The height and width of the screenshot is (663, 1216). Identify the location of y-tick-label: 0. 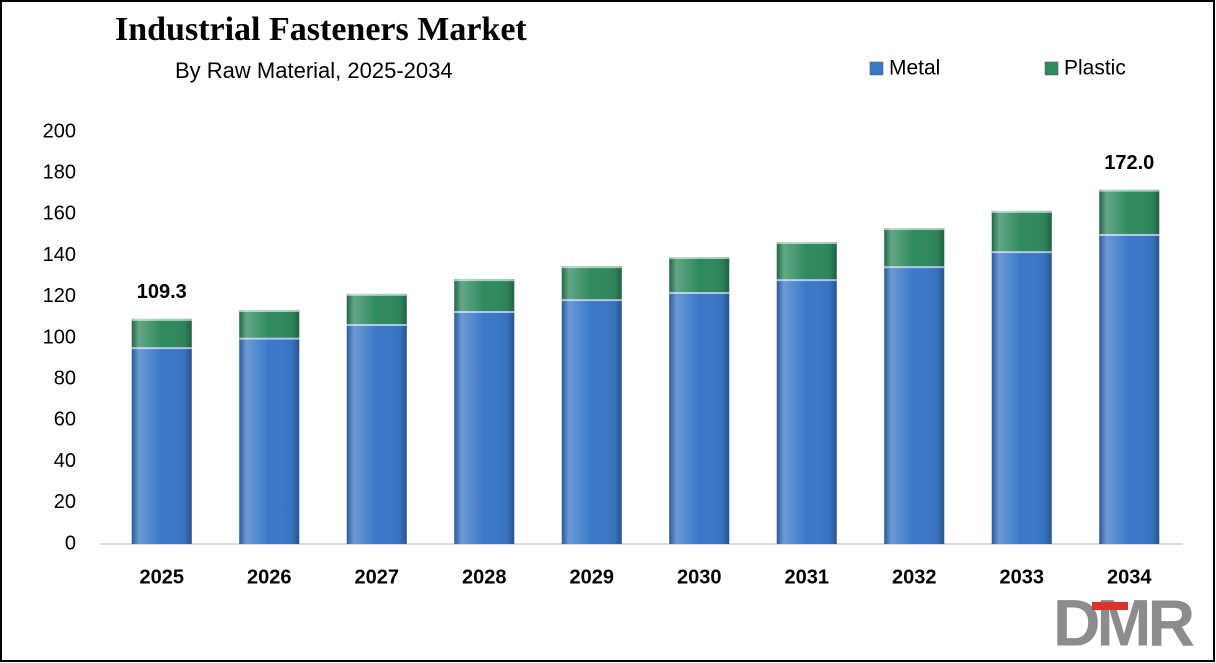
(70, 543).